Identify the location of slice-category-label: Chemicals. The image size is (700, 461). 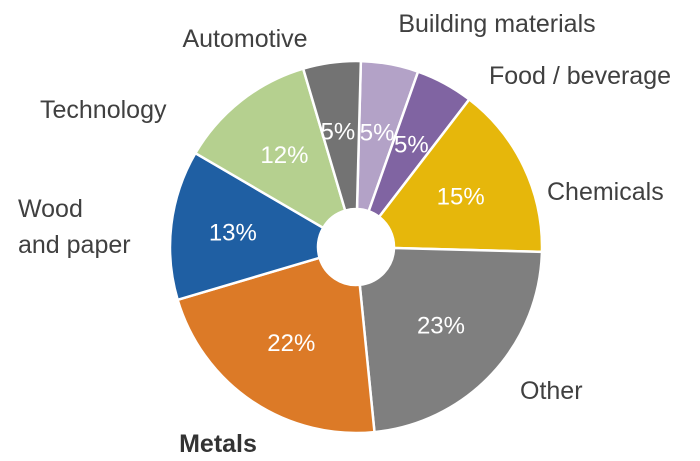
(605, 192).